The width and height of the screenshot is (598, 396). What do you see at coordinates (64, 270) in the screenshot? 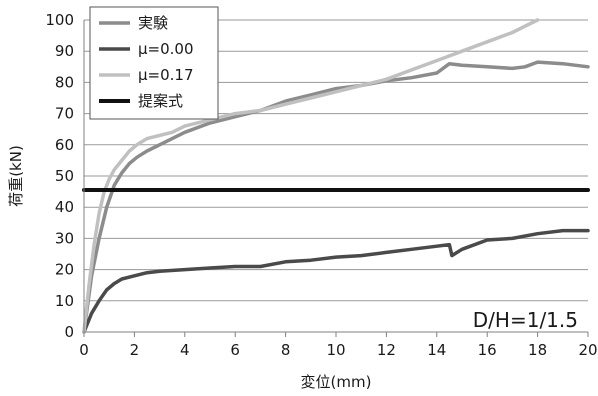
I see `y-tick-label: 20` at bounding box center [64, 270].